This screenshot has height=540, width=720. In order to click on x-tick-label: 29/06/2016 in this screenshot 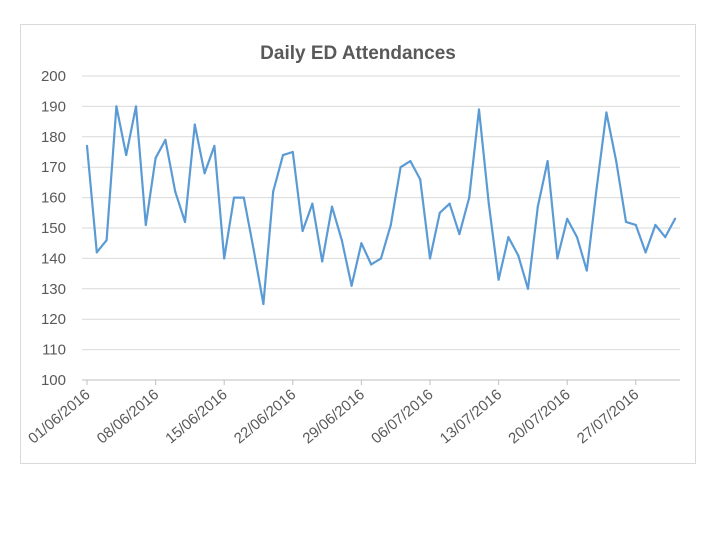, I will do `click(334, 416)`.